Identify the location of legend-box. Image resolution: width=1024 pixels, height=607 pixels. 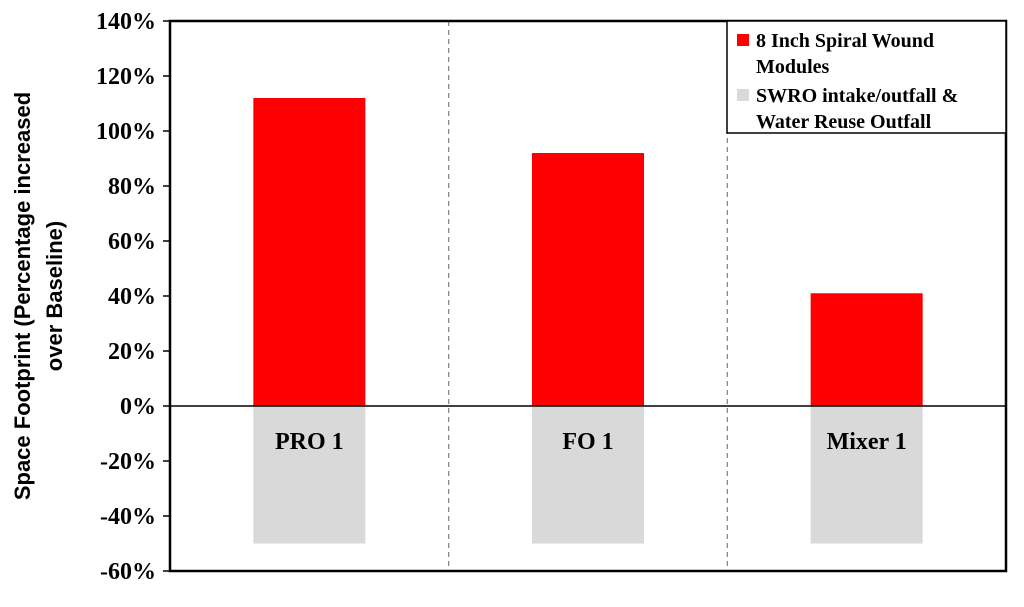
(866, 77).